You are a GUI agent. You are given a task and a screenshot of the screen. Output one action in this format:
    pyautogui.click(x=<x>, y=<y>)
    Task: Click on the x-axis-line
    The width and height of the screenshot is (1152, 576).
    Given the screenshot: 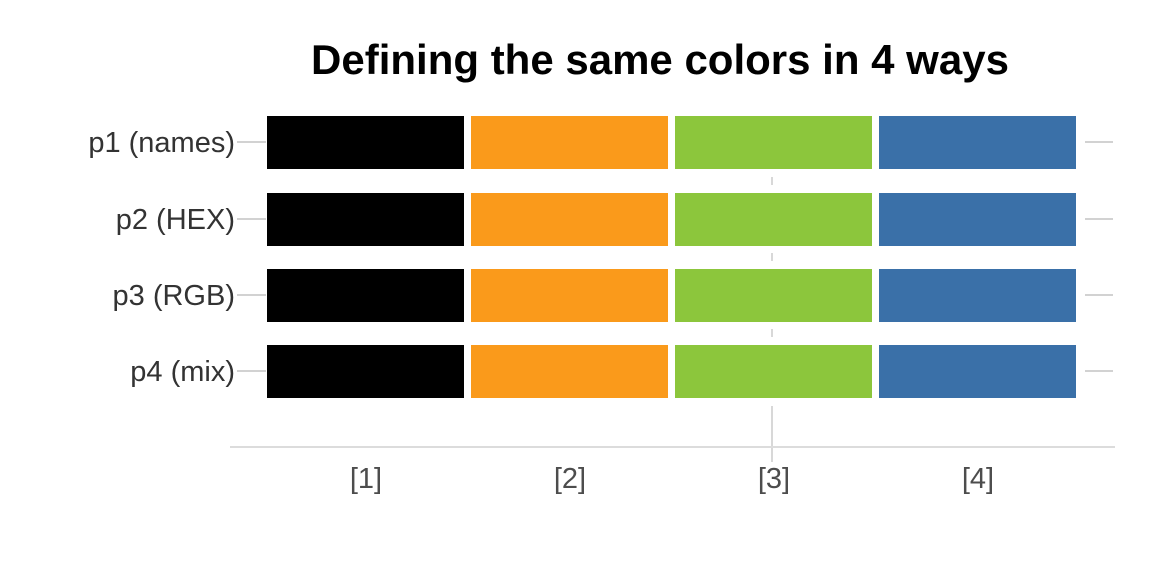 What is the action you would take?
    pyautogui.click(x=672, y=447)
    